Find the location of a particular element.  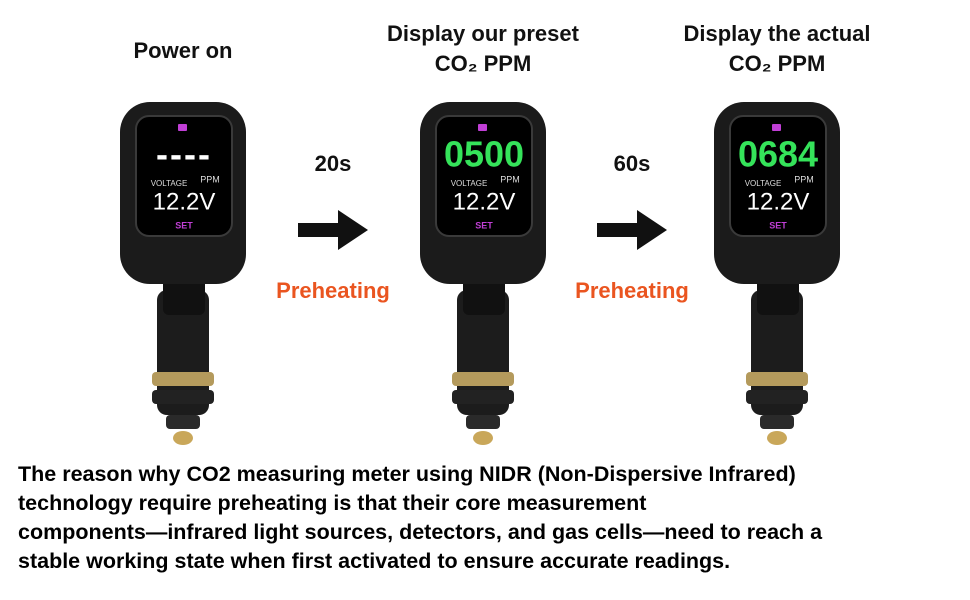

device: 0684 VOLTAGE PPM 12.2V SET is located at coordinates (777, 273).